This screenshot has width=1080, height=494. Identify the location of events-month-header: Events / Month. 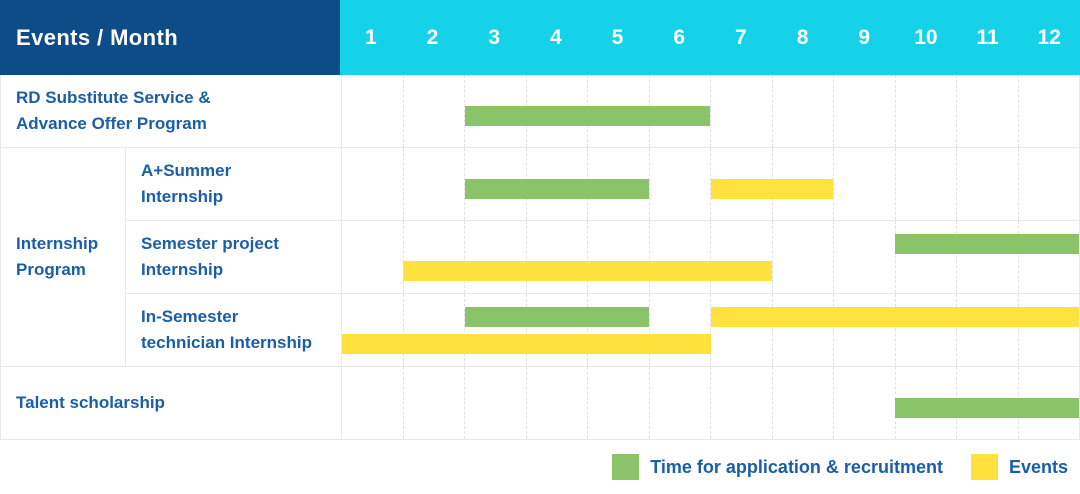
(170, 37).